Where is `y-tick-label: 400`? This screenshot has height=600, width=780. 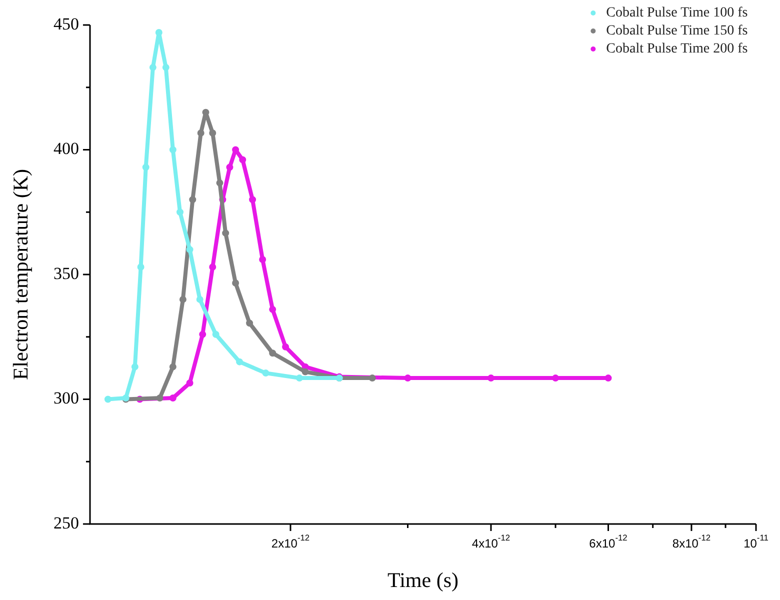 y-tick-label: 400 is located at coordinates (66, 148).